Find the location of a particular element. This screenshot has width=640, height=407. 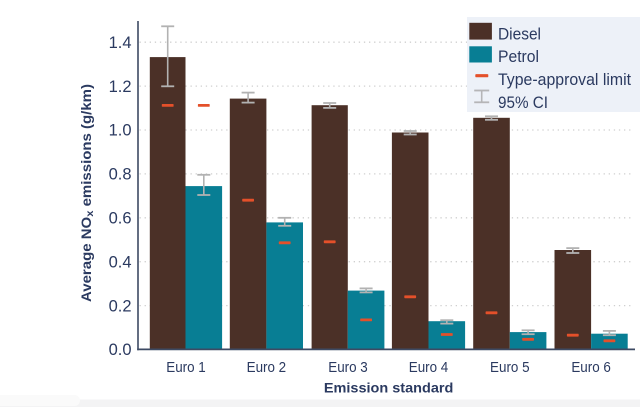

svg-text: Euro 1 is located at coordinates (186, 367).